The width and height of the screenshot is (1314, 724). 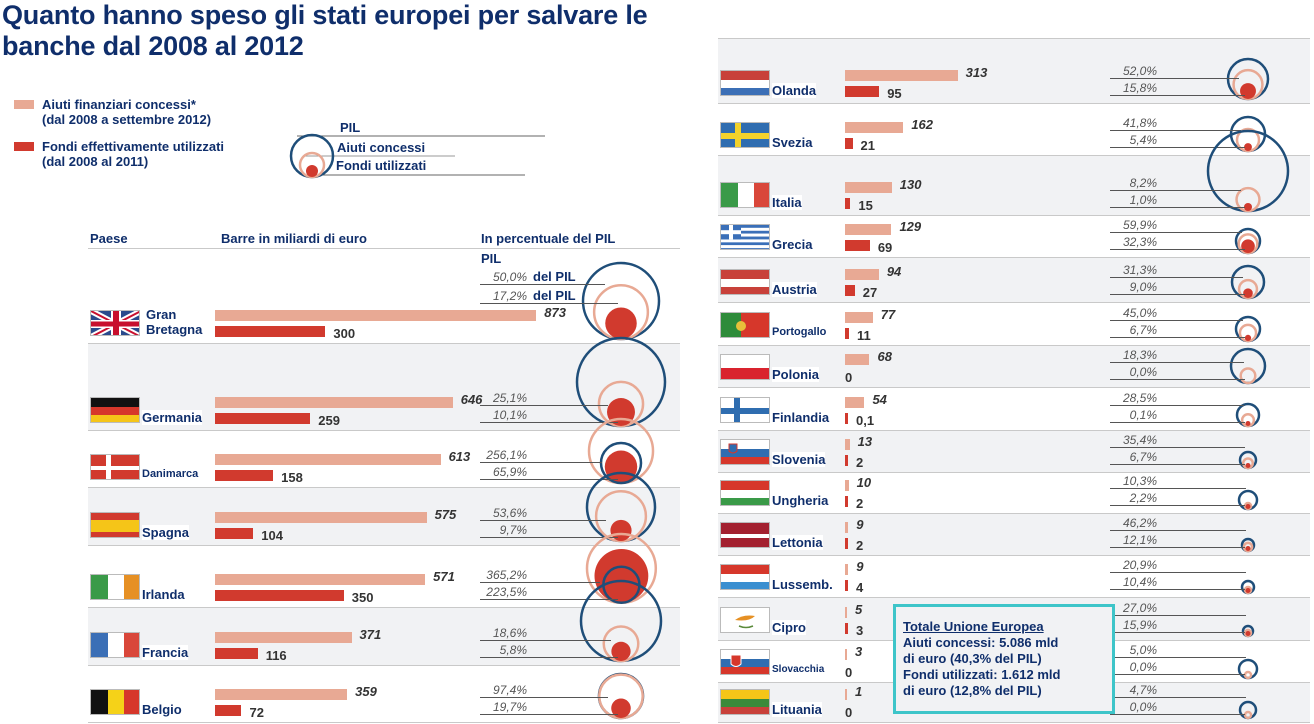 What do you see at coordinates (1143, 183) in the screenshot?
I see `pct-granted: 8,2%` at bounding box center [1143, 183].